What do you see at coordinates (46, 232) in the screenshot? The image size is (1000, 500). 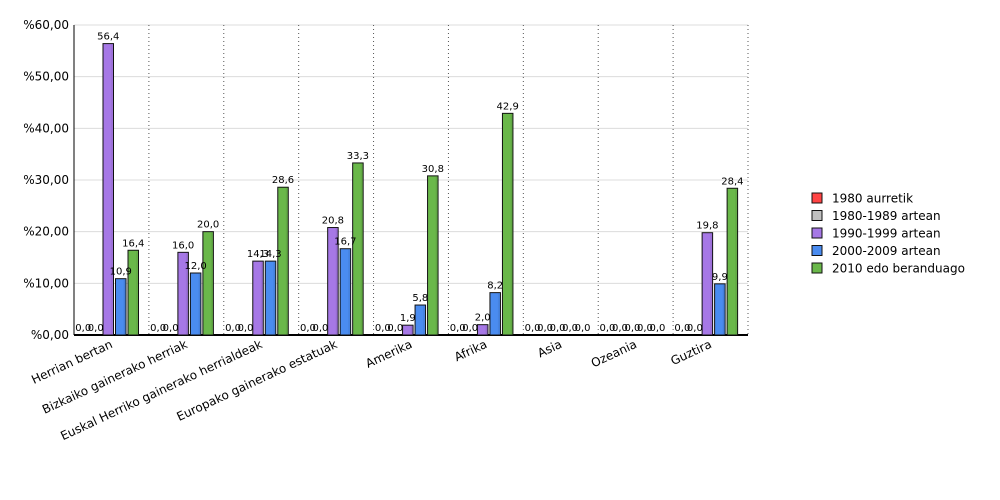 I see `y-tick-label: %20,00` at bounding box center [46, 232].